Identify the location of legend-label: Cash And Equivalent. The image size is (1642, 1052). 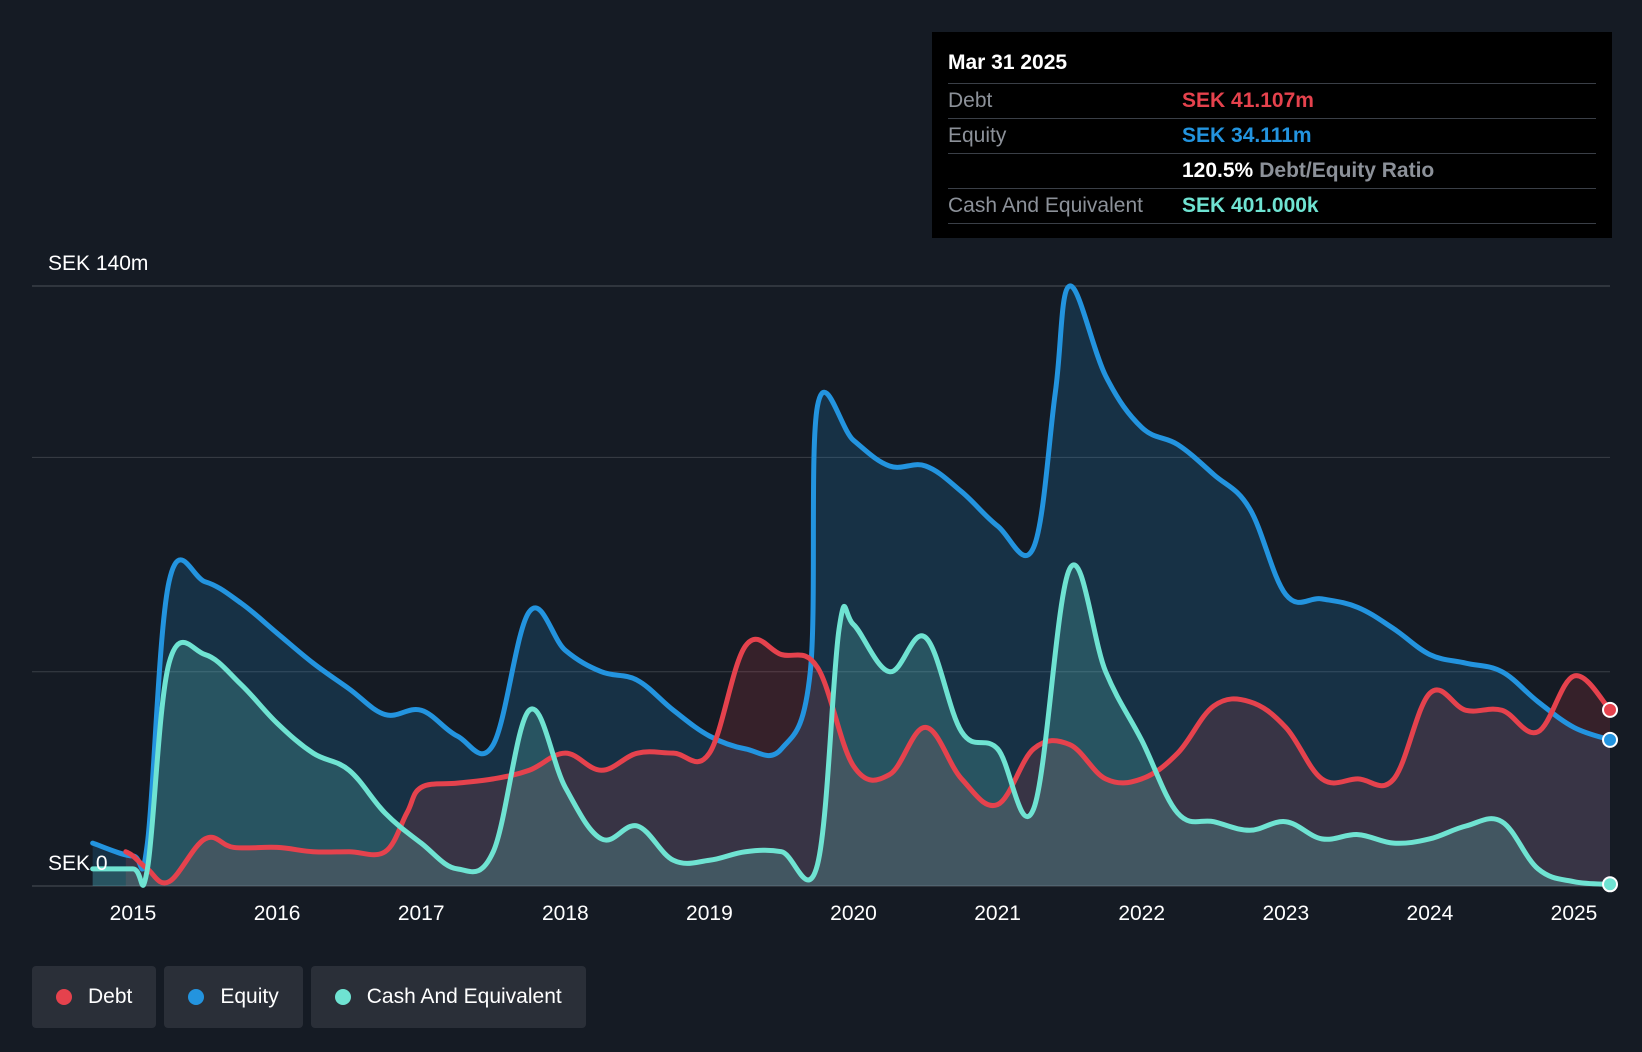
(464, 996).